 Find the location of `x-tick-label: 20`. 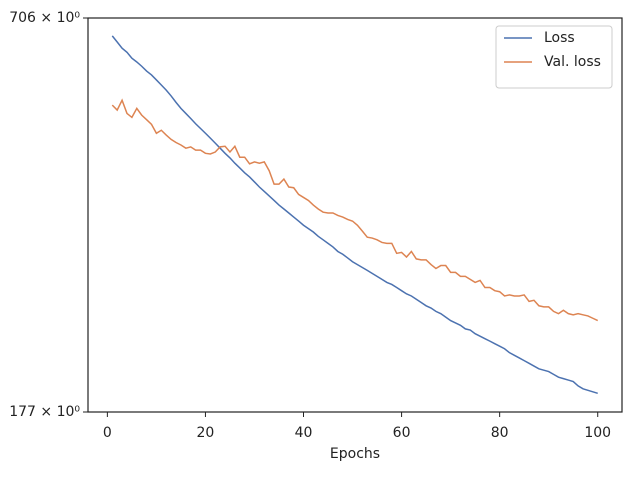

x-tick-label: 20 is located at coordinates (206, 433).